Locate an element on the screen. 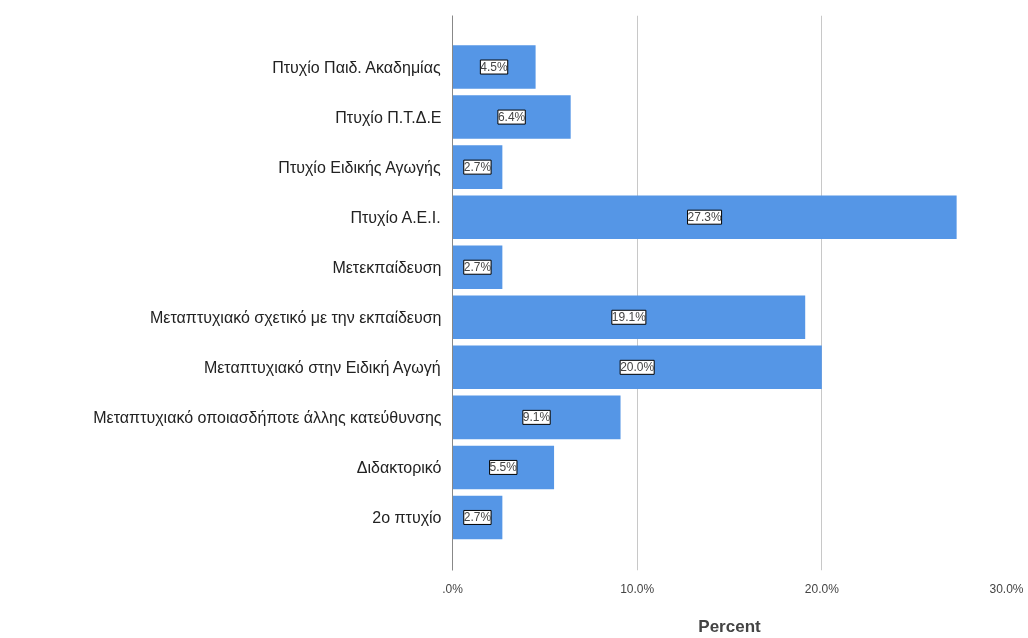 This screenshot has height=638, width=1028. y-tick-label: Πτυχίο Α.Ε.Ι. is located at coordinates (395, 217).